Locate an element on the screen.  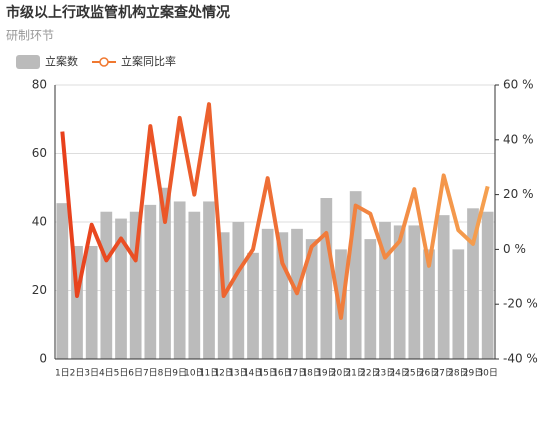
y-tick-label: 20 is located at coordinates (39, 290).